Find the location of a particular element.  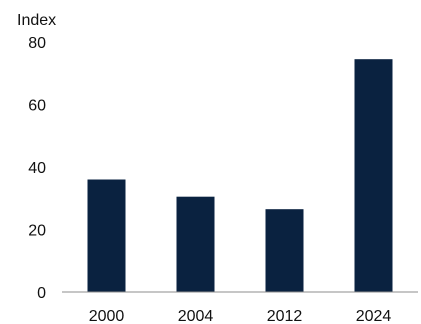

y-tick-label: 80 is located at coordinates (37, 43).